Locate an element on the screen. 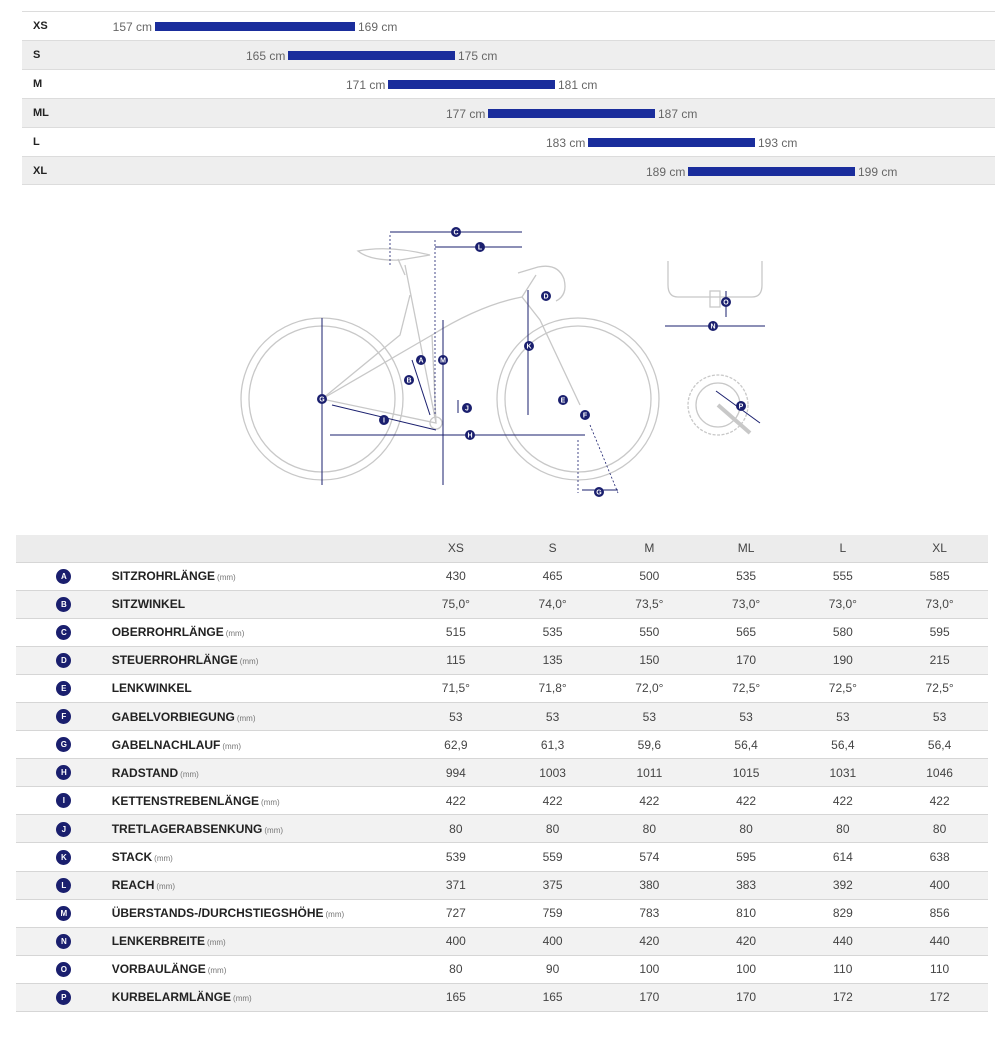  badge-cell: D is located at coordinates (64, 660).